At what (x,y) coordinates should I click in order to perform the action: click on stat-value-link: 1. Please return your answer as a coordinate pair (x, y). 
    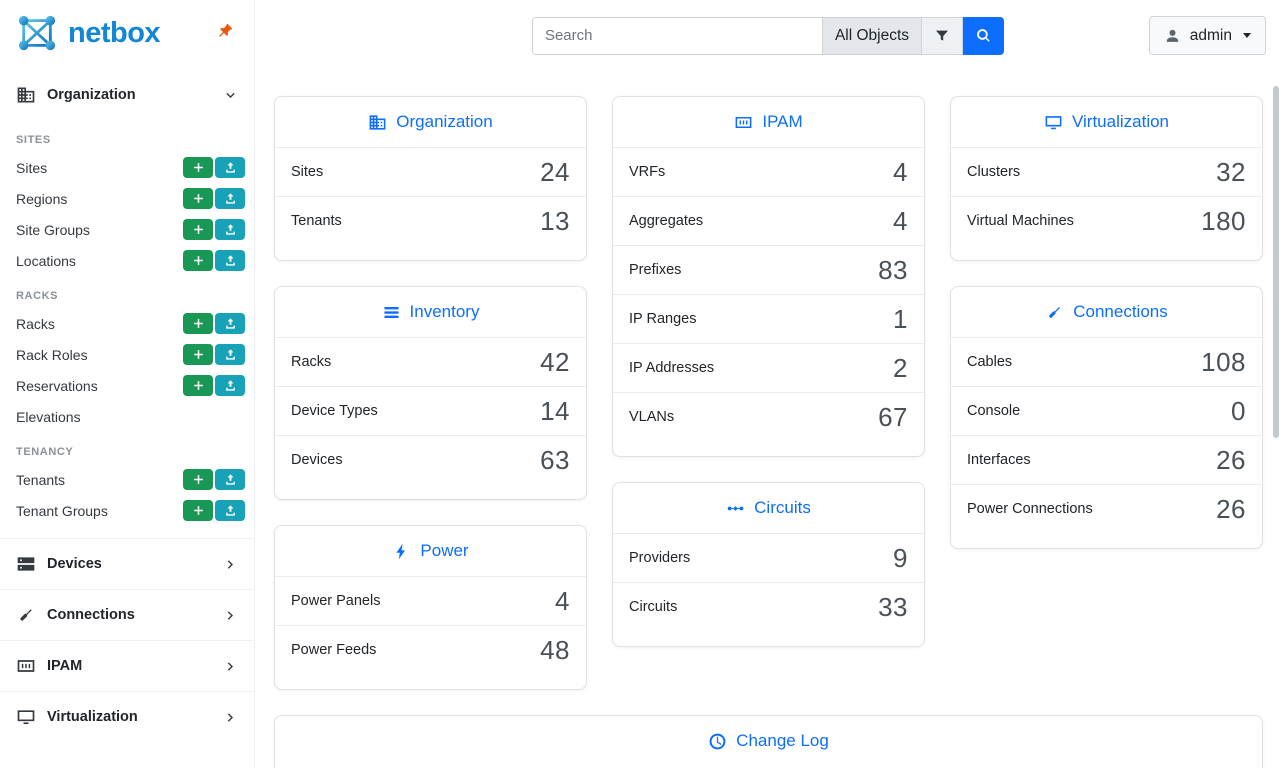
    Looking at the image, I should click on (900, 318).